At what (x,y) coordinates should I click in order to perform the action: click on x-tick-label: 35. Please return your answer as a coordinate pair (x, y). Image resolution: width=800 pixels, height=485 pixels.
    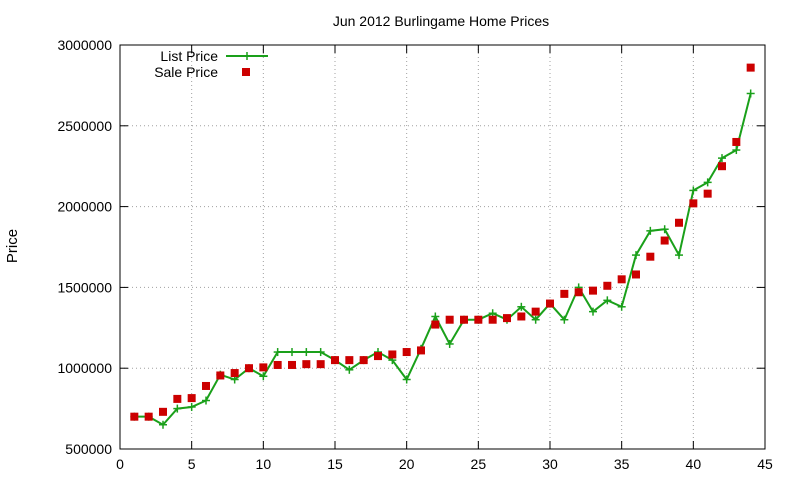
    Looking at the image, I should click on (622, 464).